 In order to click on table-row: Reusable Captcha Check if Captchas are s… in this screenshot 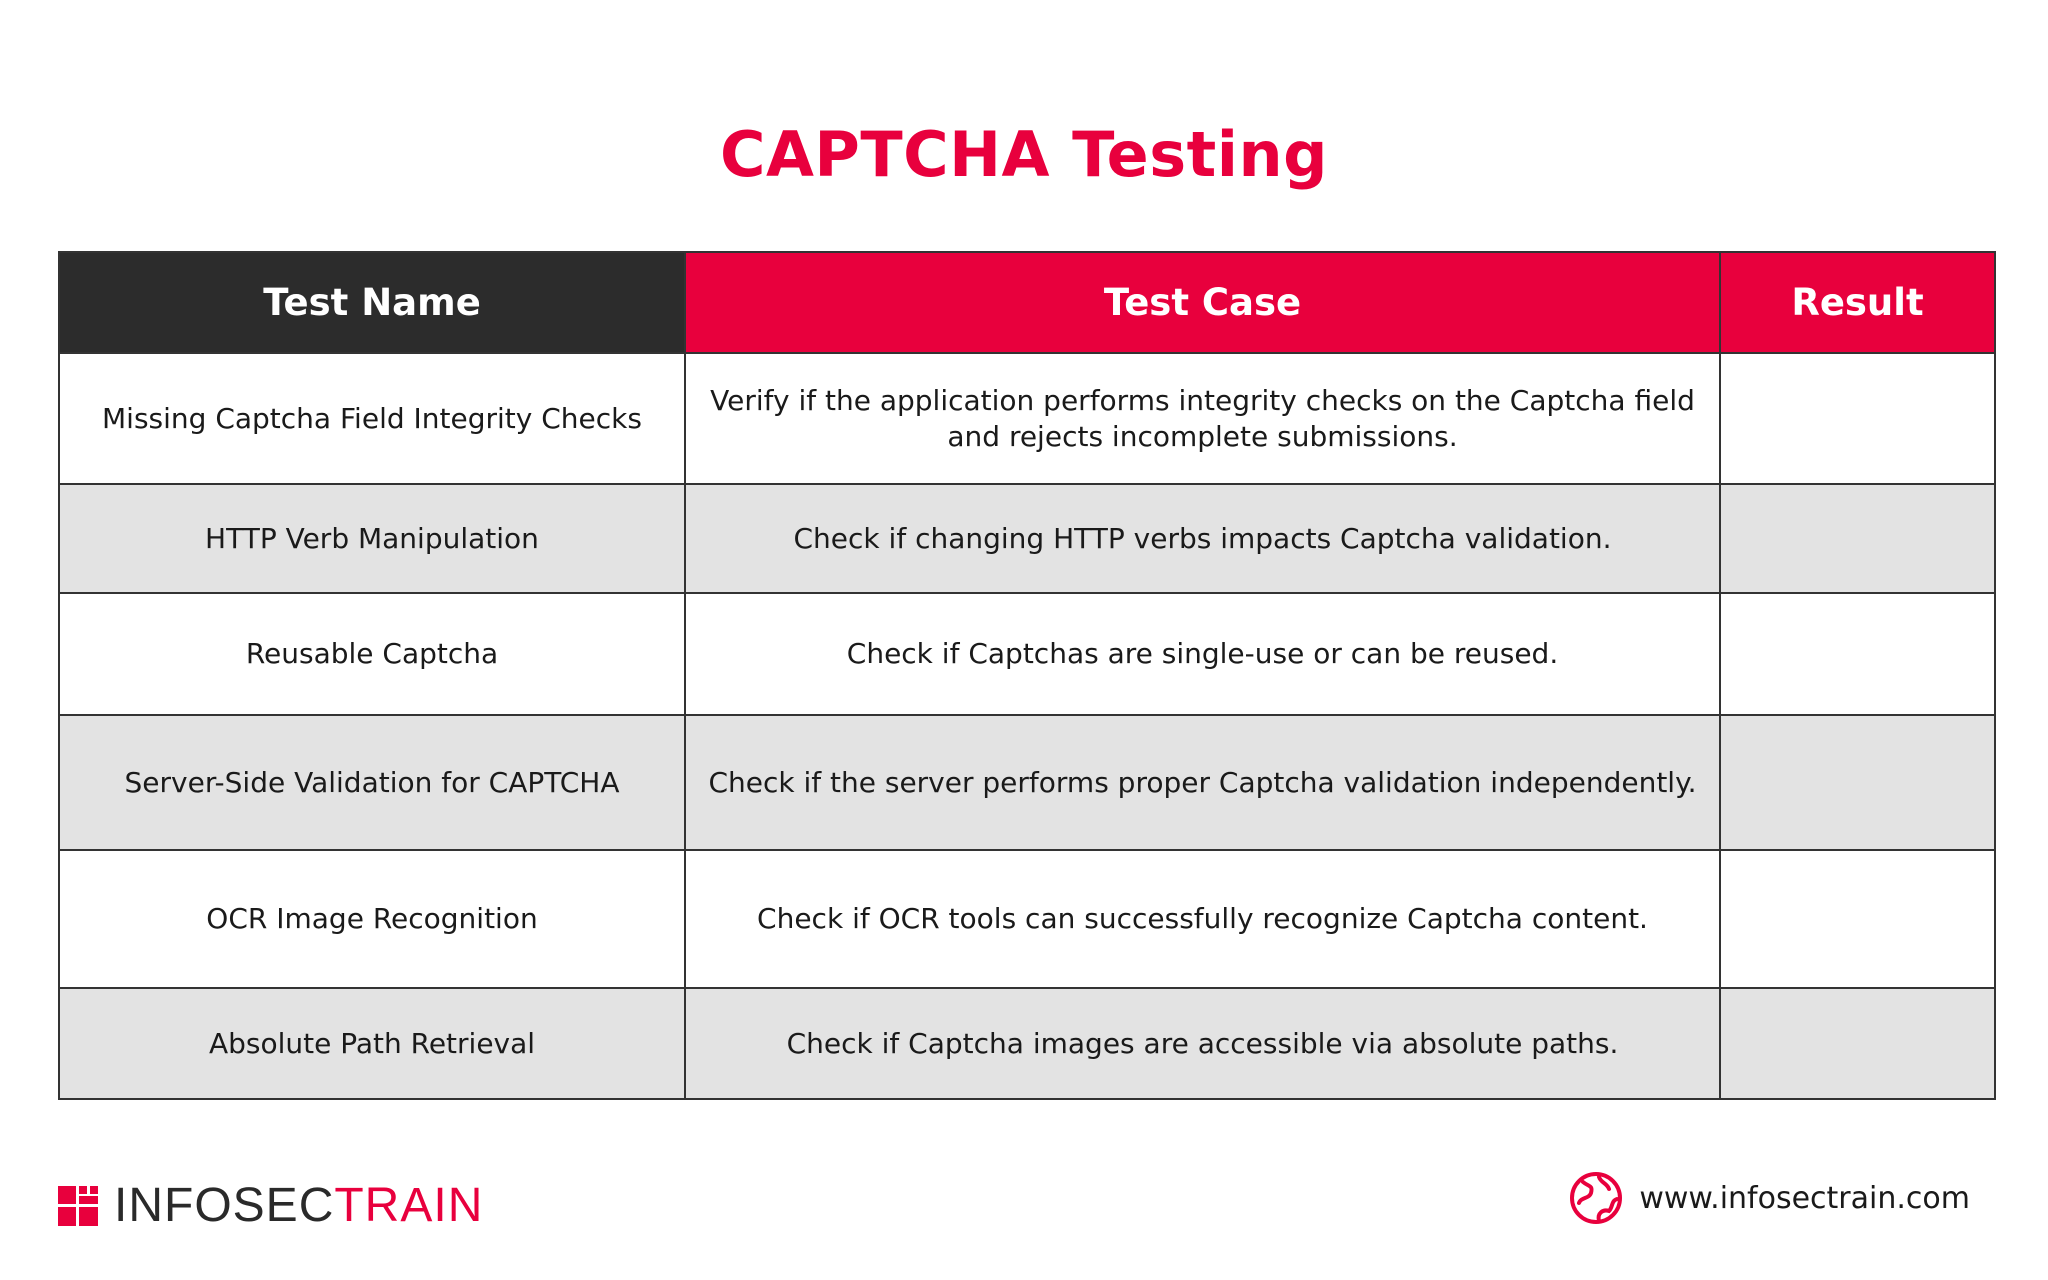, I will do `click(1027, 654)`.